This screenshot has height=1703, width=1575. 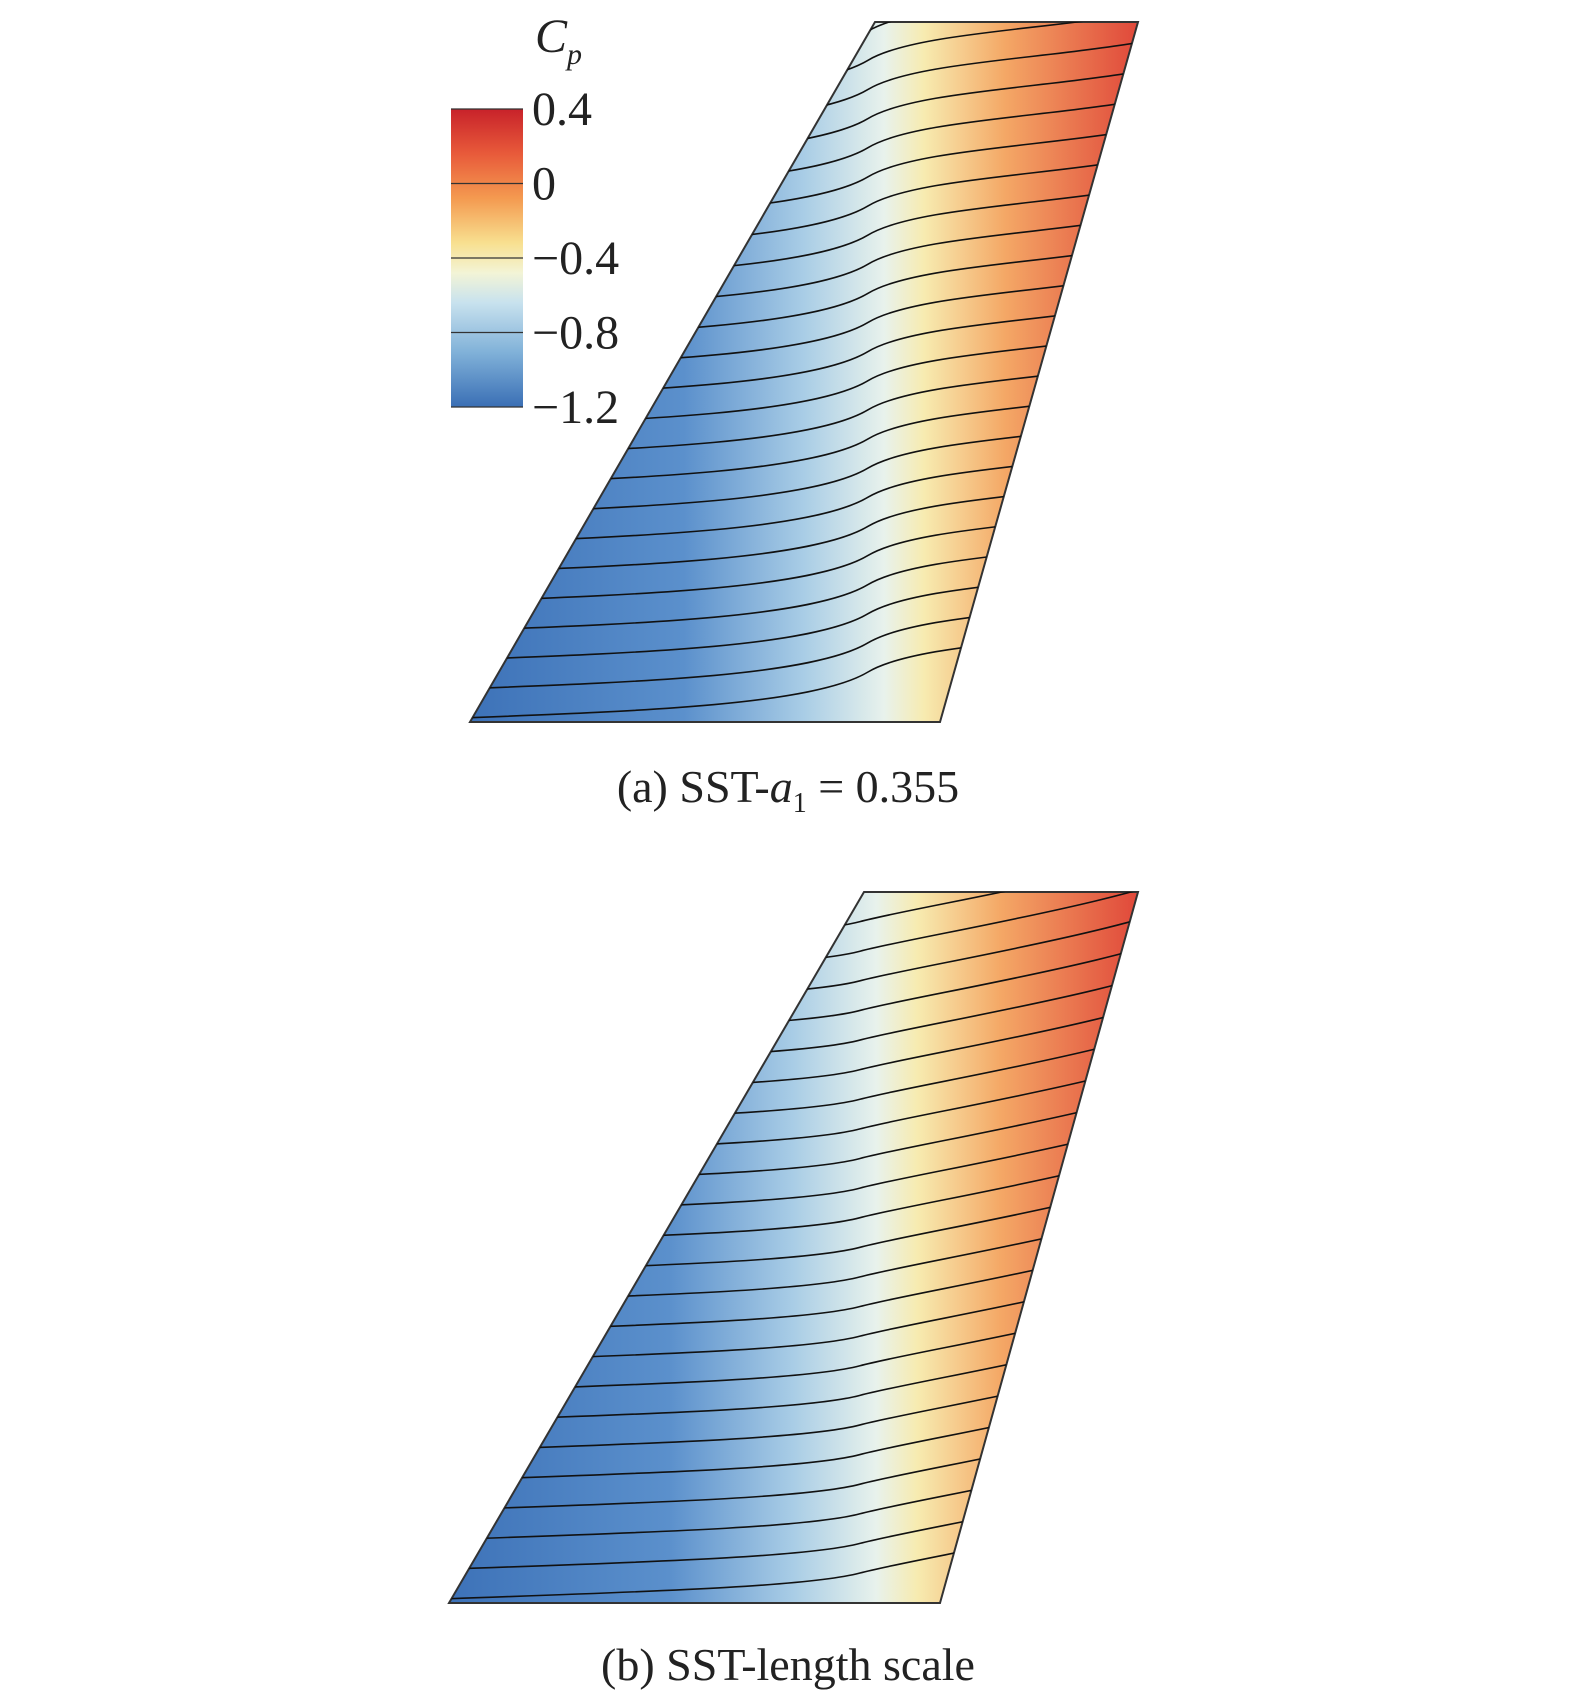 What do you see at coordinates (788, 1664) in the screenshot?
I see `caption-b: (b) SST-length scale` at bounding box center [788, 1664].